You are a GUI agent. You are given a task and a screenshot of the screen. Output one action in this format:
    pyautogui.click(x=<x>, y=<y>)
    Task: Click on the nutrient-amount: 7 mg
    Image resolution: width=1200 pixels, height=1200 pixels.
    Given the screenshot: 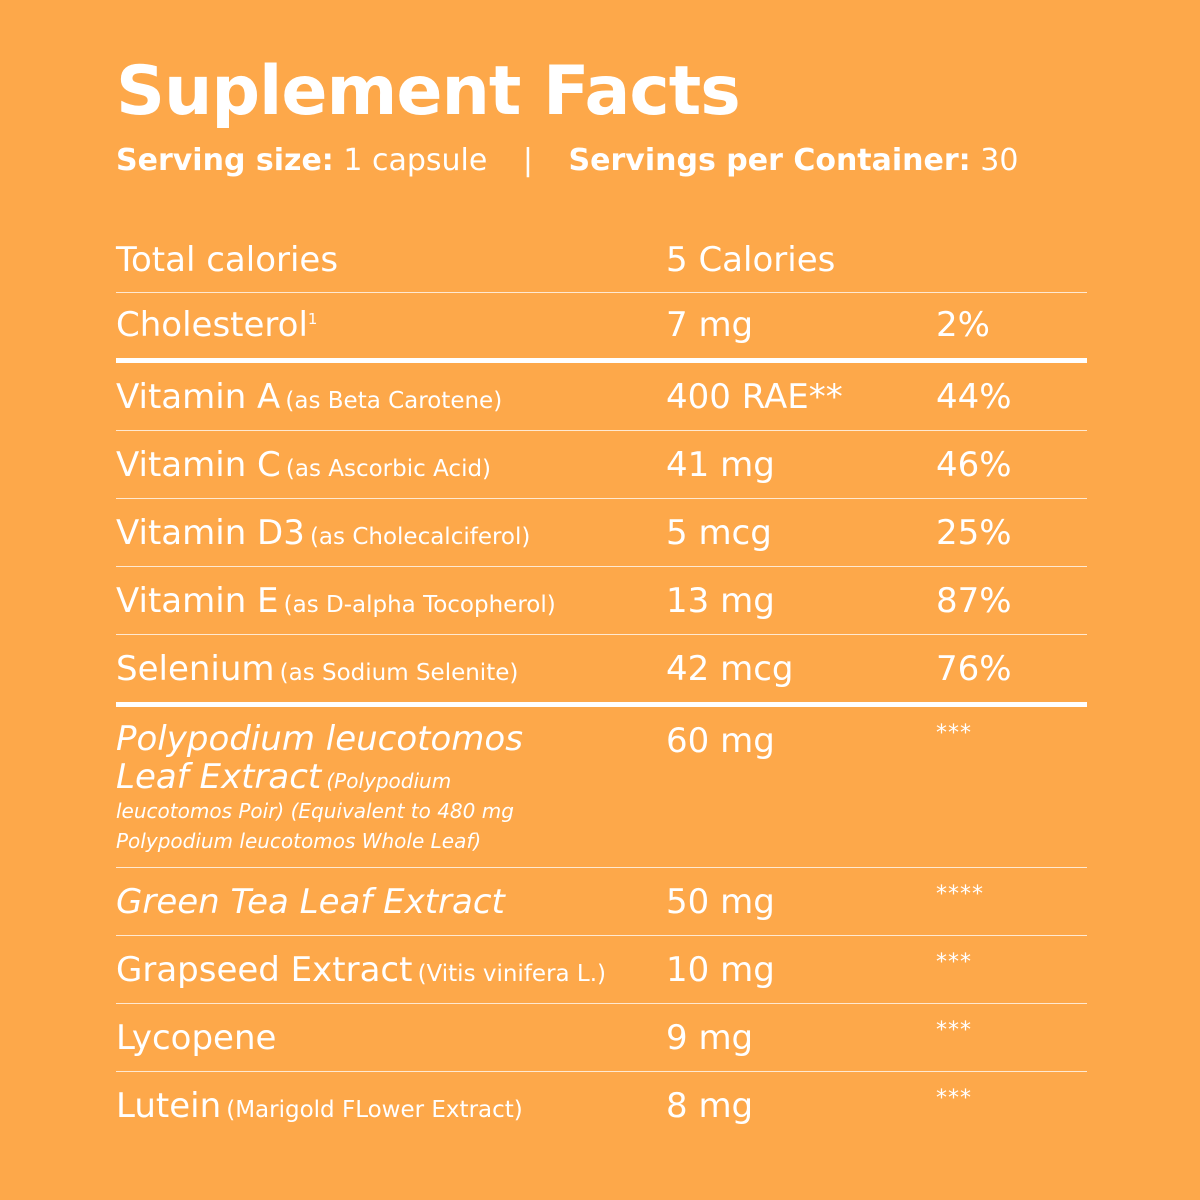 What is the action you would take?
    pyautogui.click(x=710, y=325)
    